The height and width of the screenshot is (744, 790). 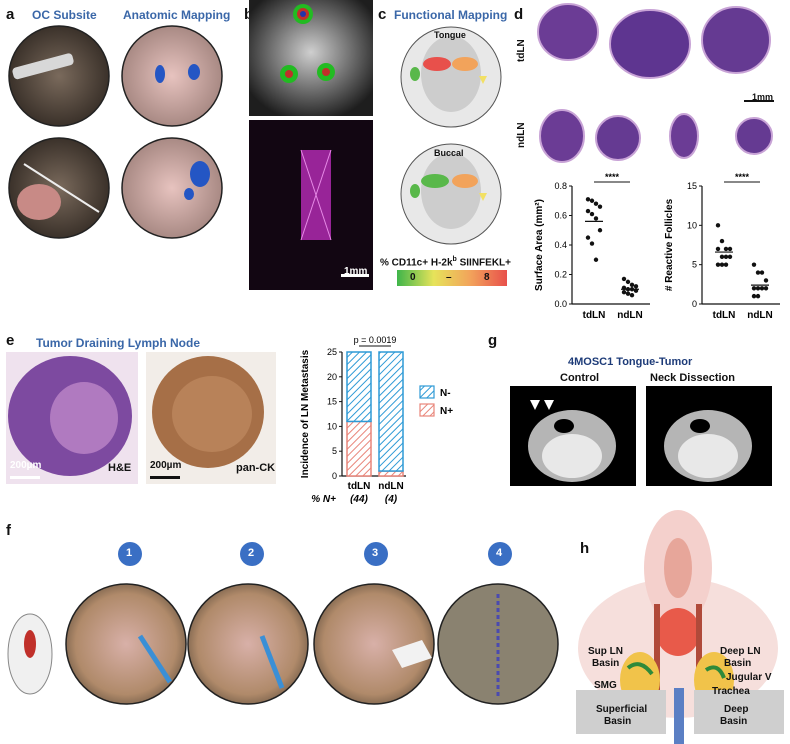 I want to click on lnm-ytick-label: 15, so click(x=332, y=402).